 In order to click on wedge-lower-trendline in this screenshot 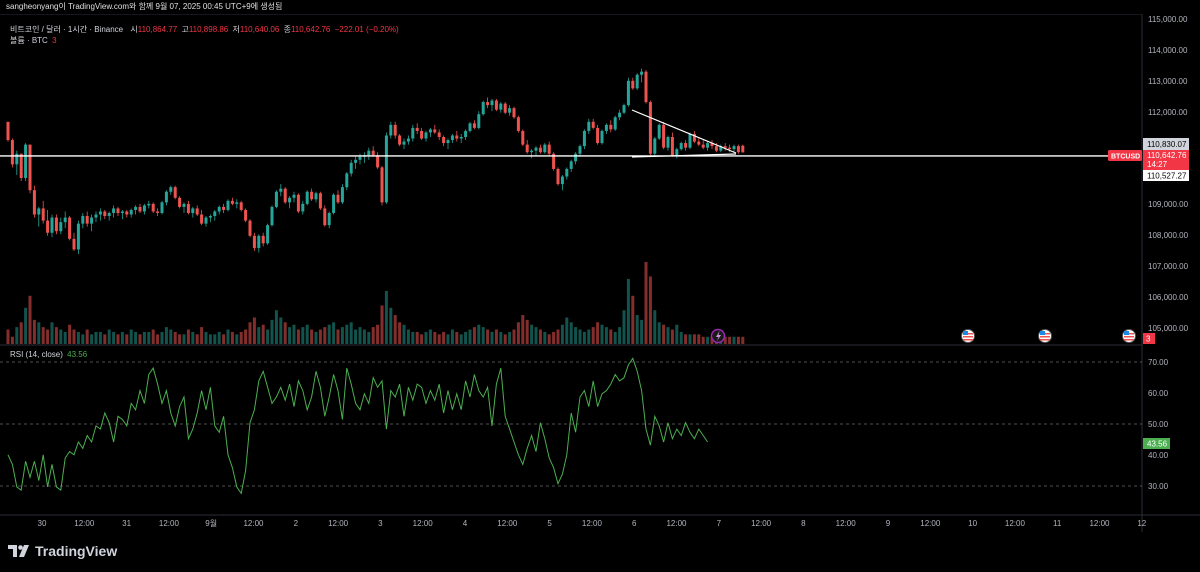, I will do `click(684, 155)`.